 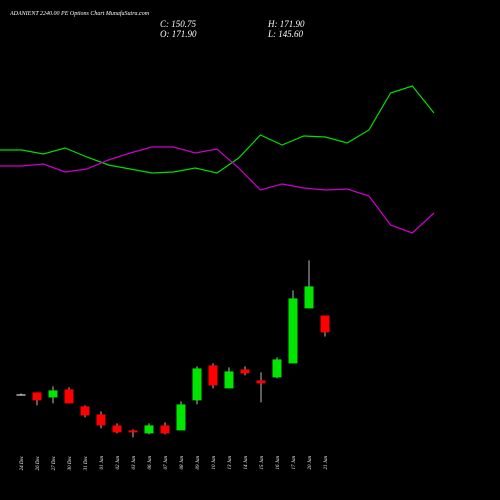 What do you see at coordinates (22, 462) in the screenshot?
I see `x-tick-label: 24 Dec` at bounding box center [22, 462].